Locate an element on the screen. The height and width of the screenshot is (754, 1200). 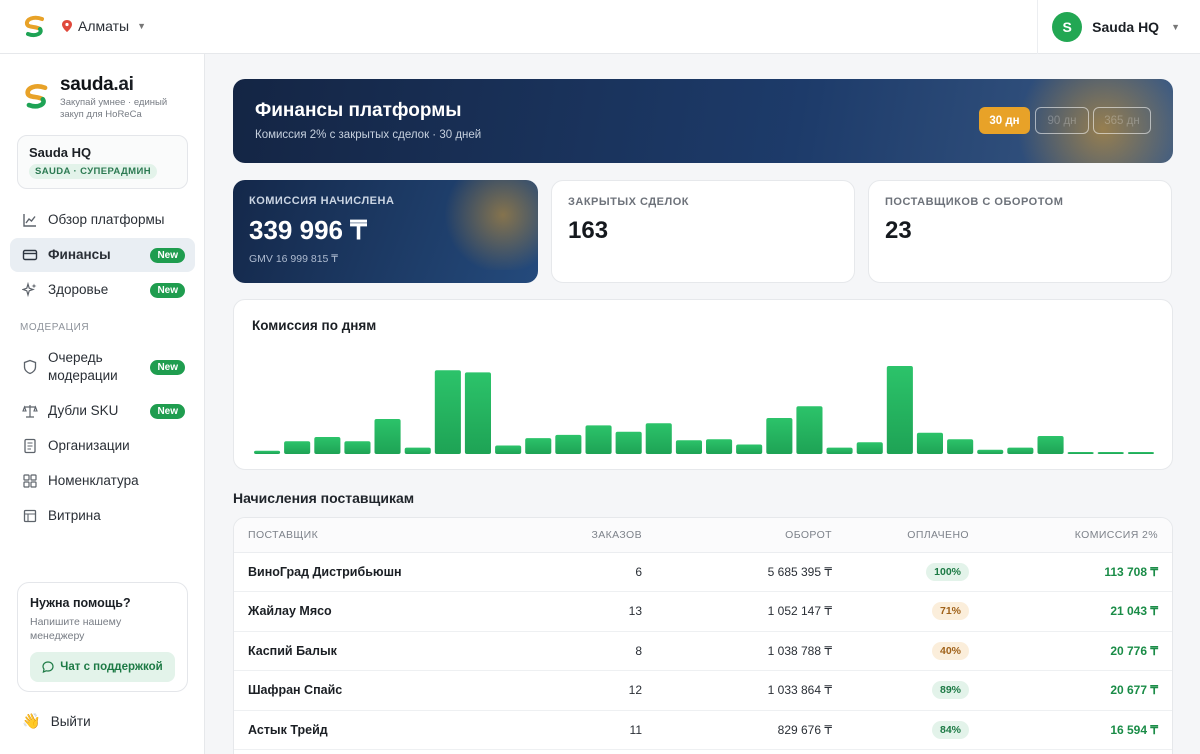
top-bar: Алматы ▼ S Sauda HQ ▼ is located at coordinates (600, 27).